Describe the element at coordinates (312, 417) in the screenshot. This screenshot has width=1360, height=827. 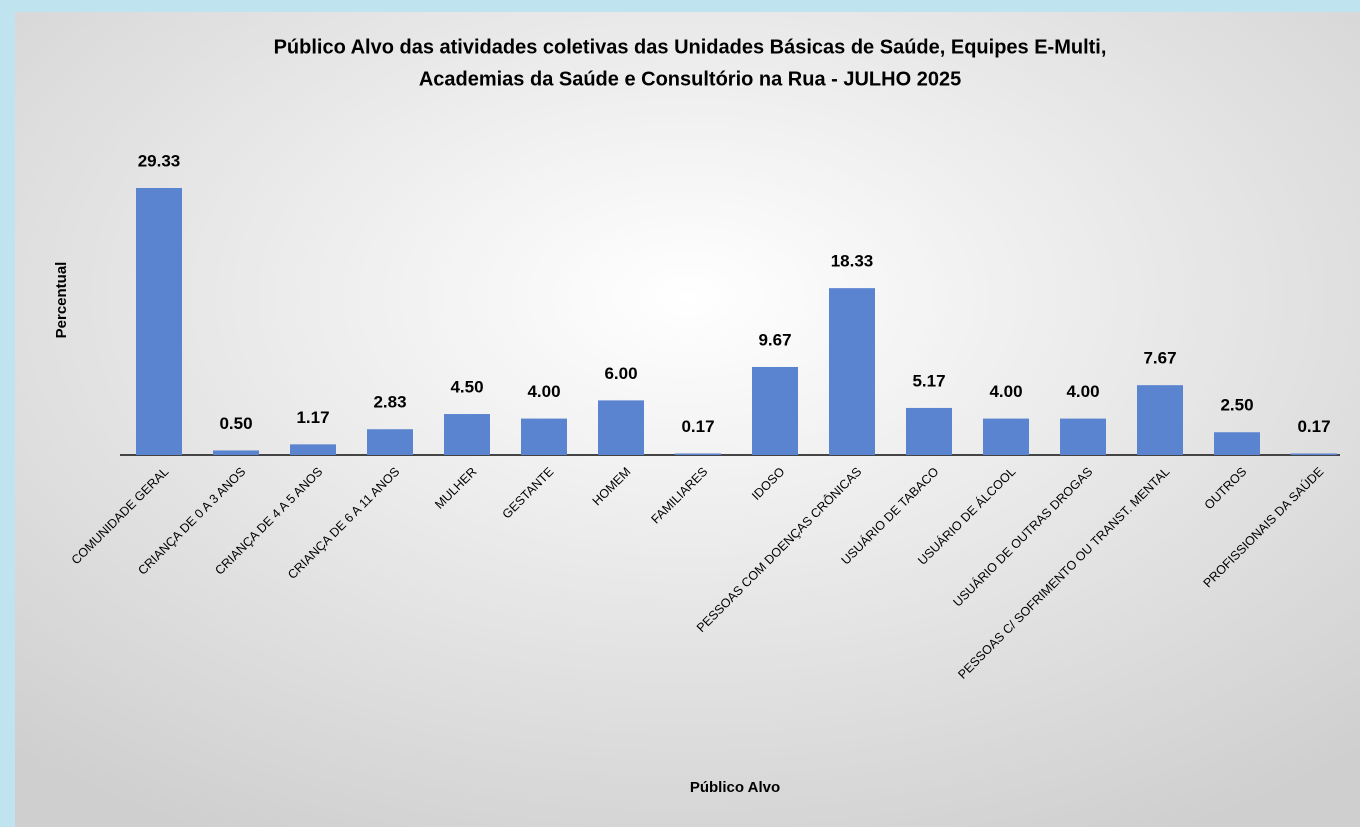
I see `data-label: 1.17` at that location.